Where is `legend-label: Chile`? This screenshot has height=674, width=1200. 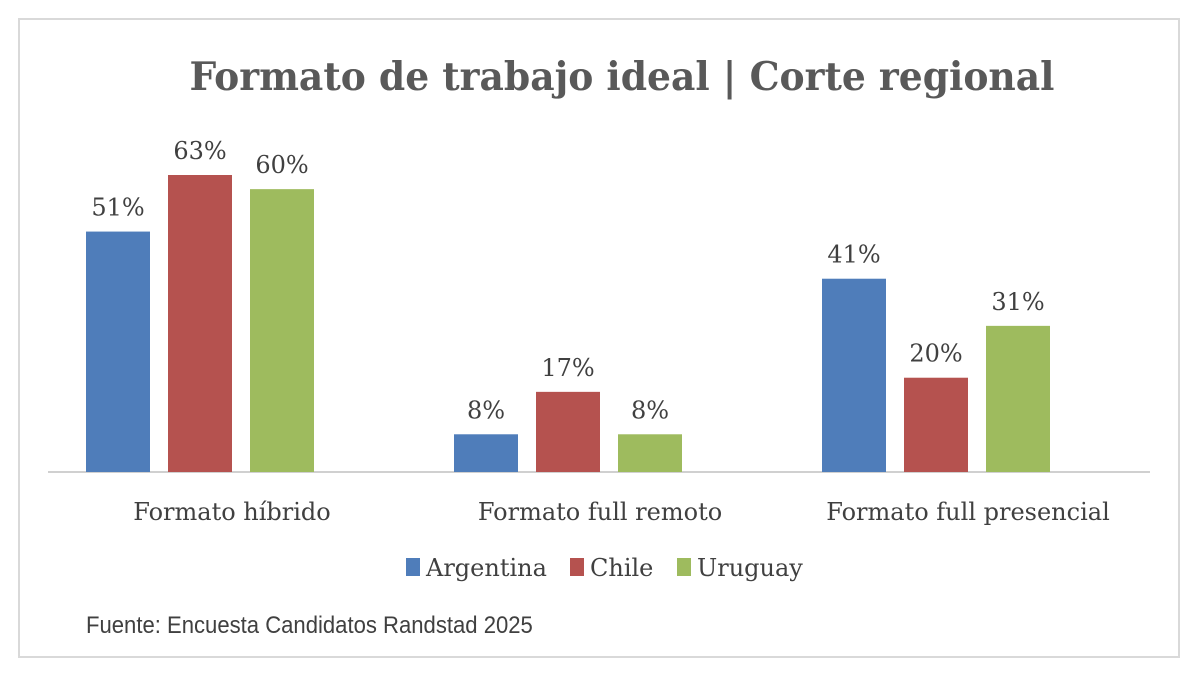
legend-label: Chile is located at coordinates (621, 568).